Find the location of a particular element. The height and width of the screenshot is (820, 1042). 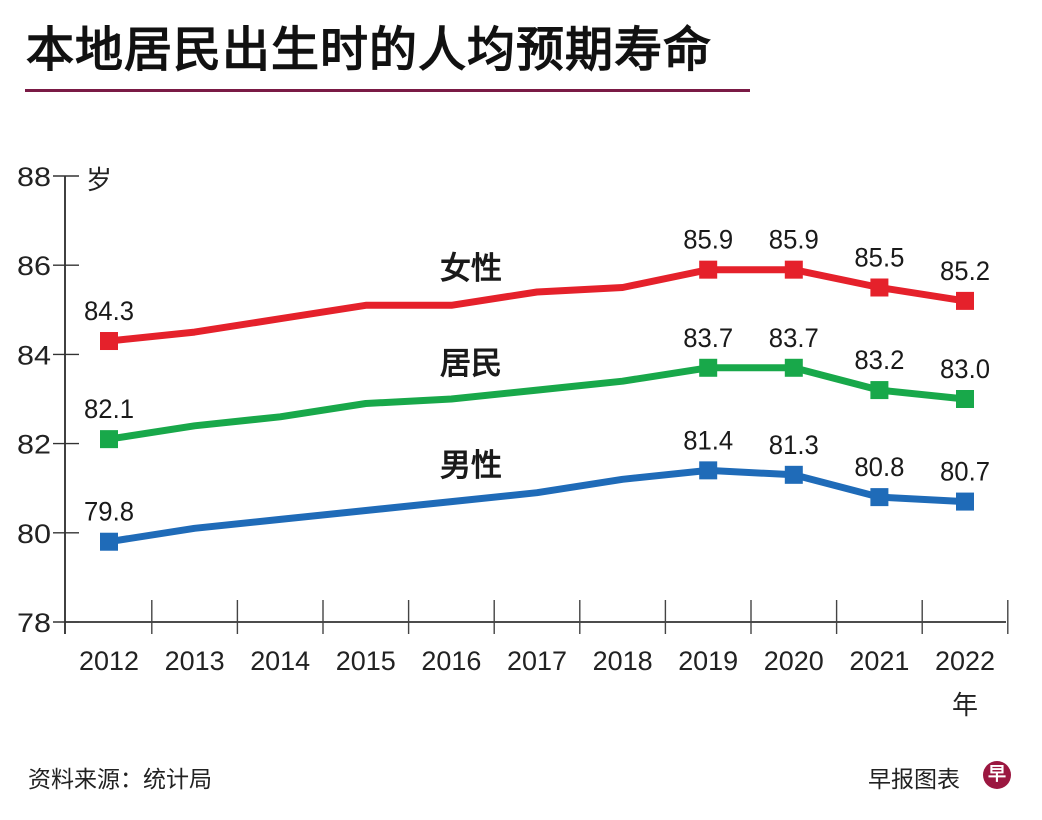

data-label: 81.3 is located at coordinates (794, 445).